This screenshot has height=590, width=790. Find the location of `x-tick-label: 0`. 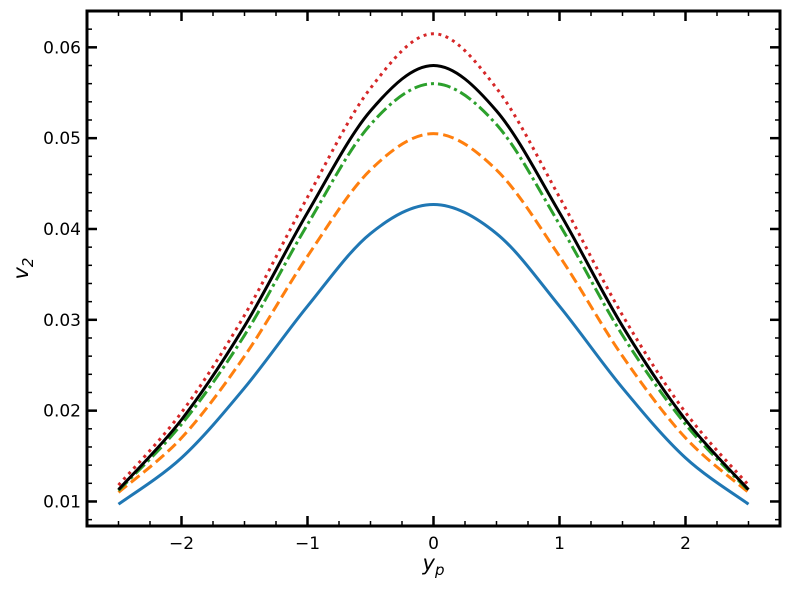

x-tick-label: 0 is located at coordinates (433, 544).